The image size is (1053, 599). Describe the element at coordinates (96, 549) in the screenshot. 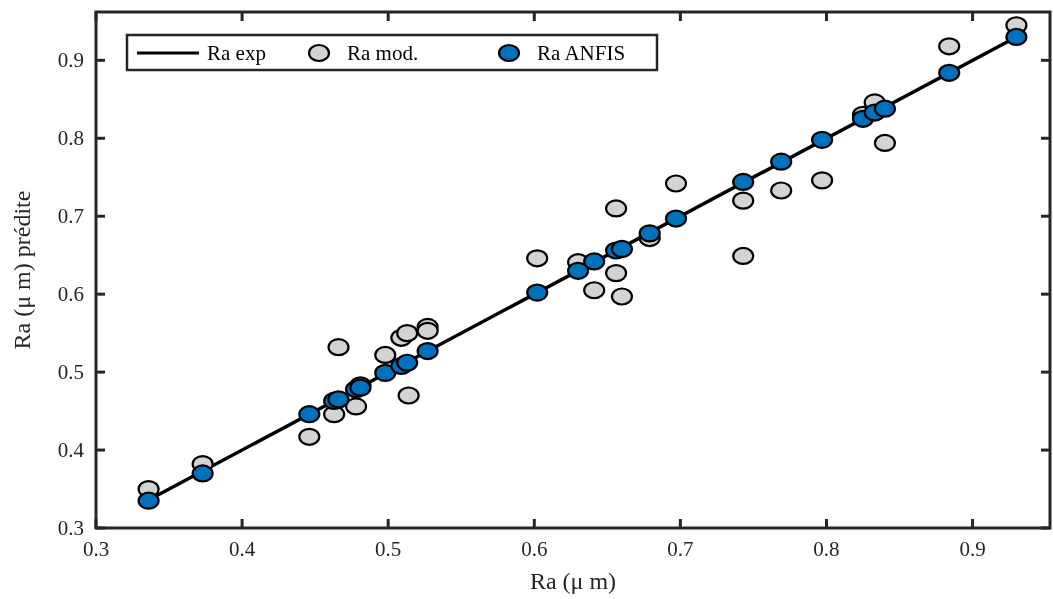

I see `x-tick-label: 0.3` at that location.